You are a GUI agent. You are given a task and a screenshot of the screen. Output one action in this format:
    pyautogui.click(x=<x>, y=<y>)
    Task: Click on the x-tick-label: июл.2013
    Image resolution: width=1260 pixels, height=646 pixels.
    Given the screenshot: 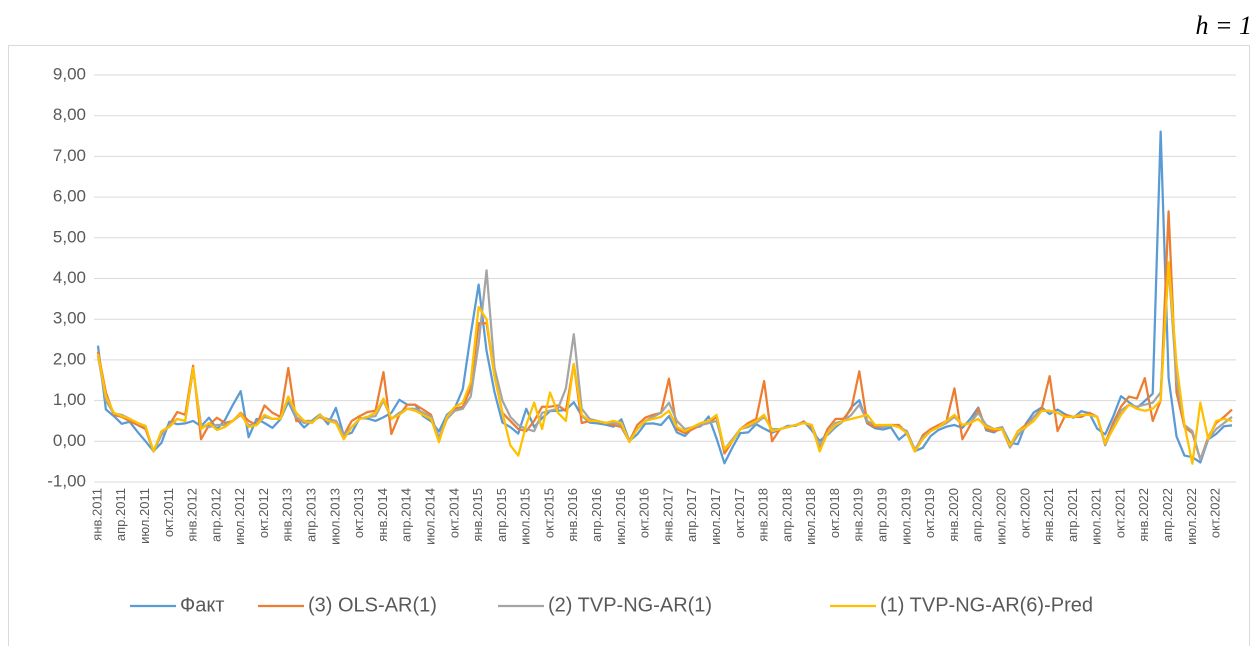 What is the action you would take?
    pyautogui.click(x=334, y=516)
    